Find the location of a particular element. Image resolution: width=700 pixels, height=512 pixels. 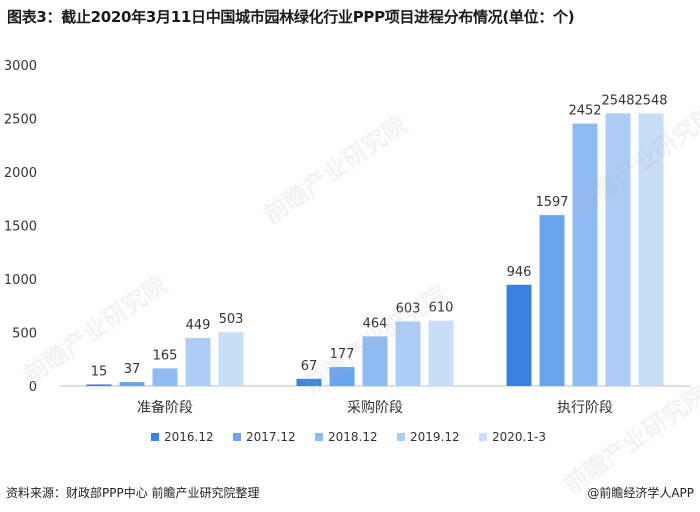

bar-value-label: 1597 is located at coordinates (551, 202).